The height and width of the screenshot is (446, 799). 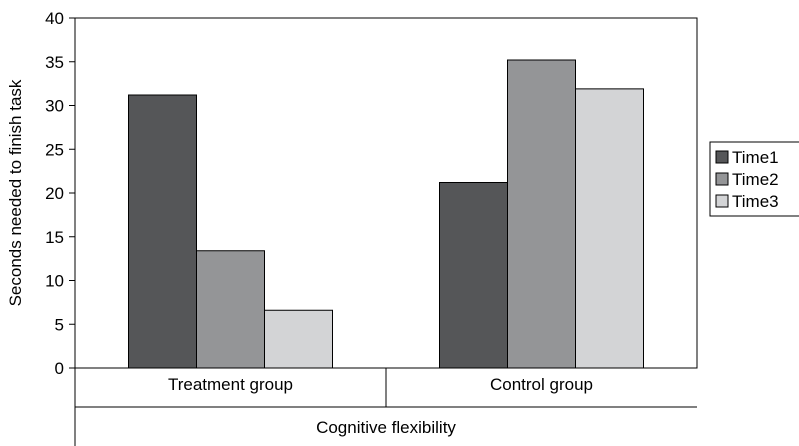 I want to click on bar-time1-treatment, so click(x=162, y=231).